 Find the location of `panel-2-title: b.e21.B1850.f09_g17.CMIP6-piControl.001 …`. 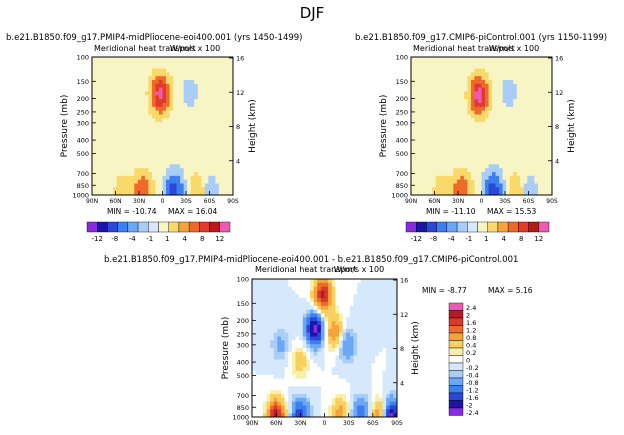

panel-2-title: b.e21.B1850.f09_g17.CMIP6-piControl.001 … is located at coordinates (481, 38).